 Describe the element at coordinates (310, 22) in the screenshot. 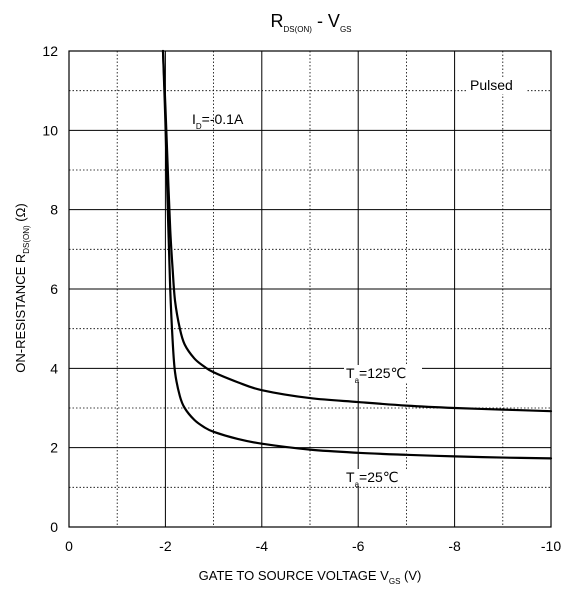

I see `chart-title: RDS(ON) - VGS` at that location.